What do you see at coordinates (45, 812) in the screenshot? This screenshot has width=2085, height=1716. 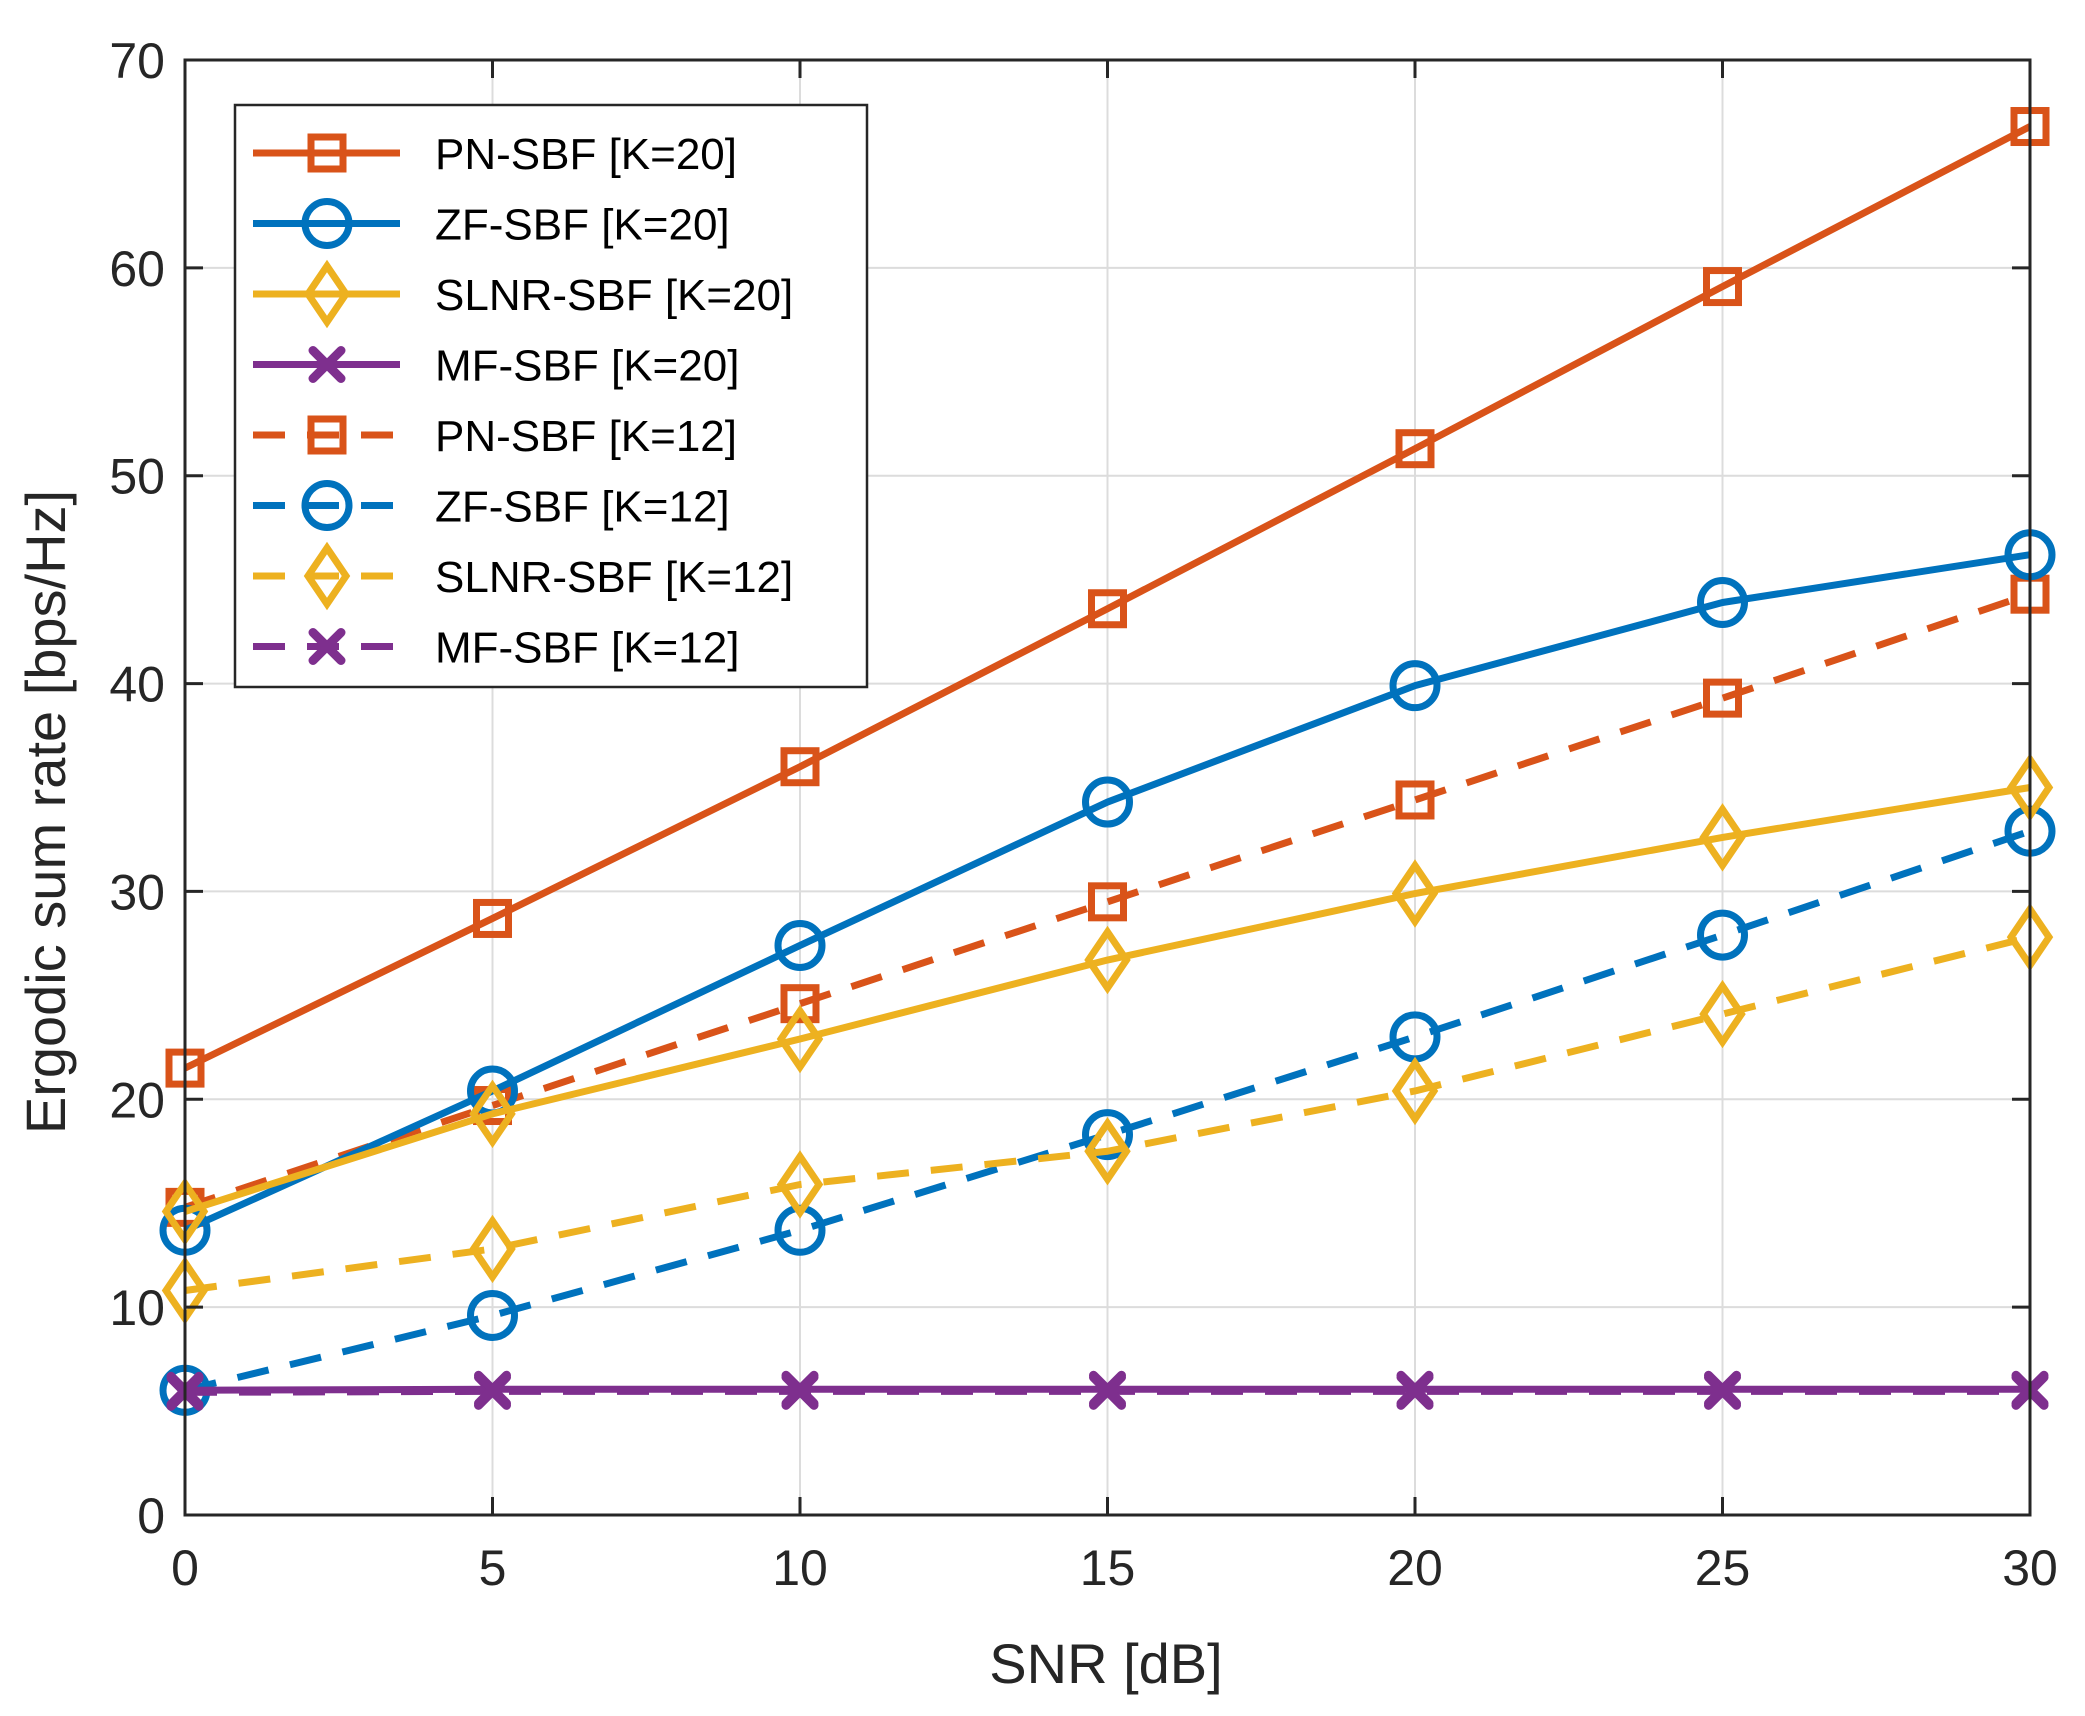 I see `y-axis-label: Ergodic sum rate [bps/Hz]` at bounding box center [45, 812].